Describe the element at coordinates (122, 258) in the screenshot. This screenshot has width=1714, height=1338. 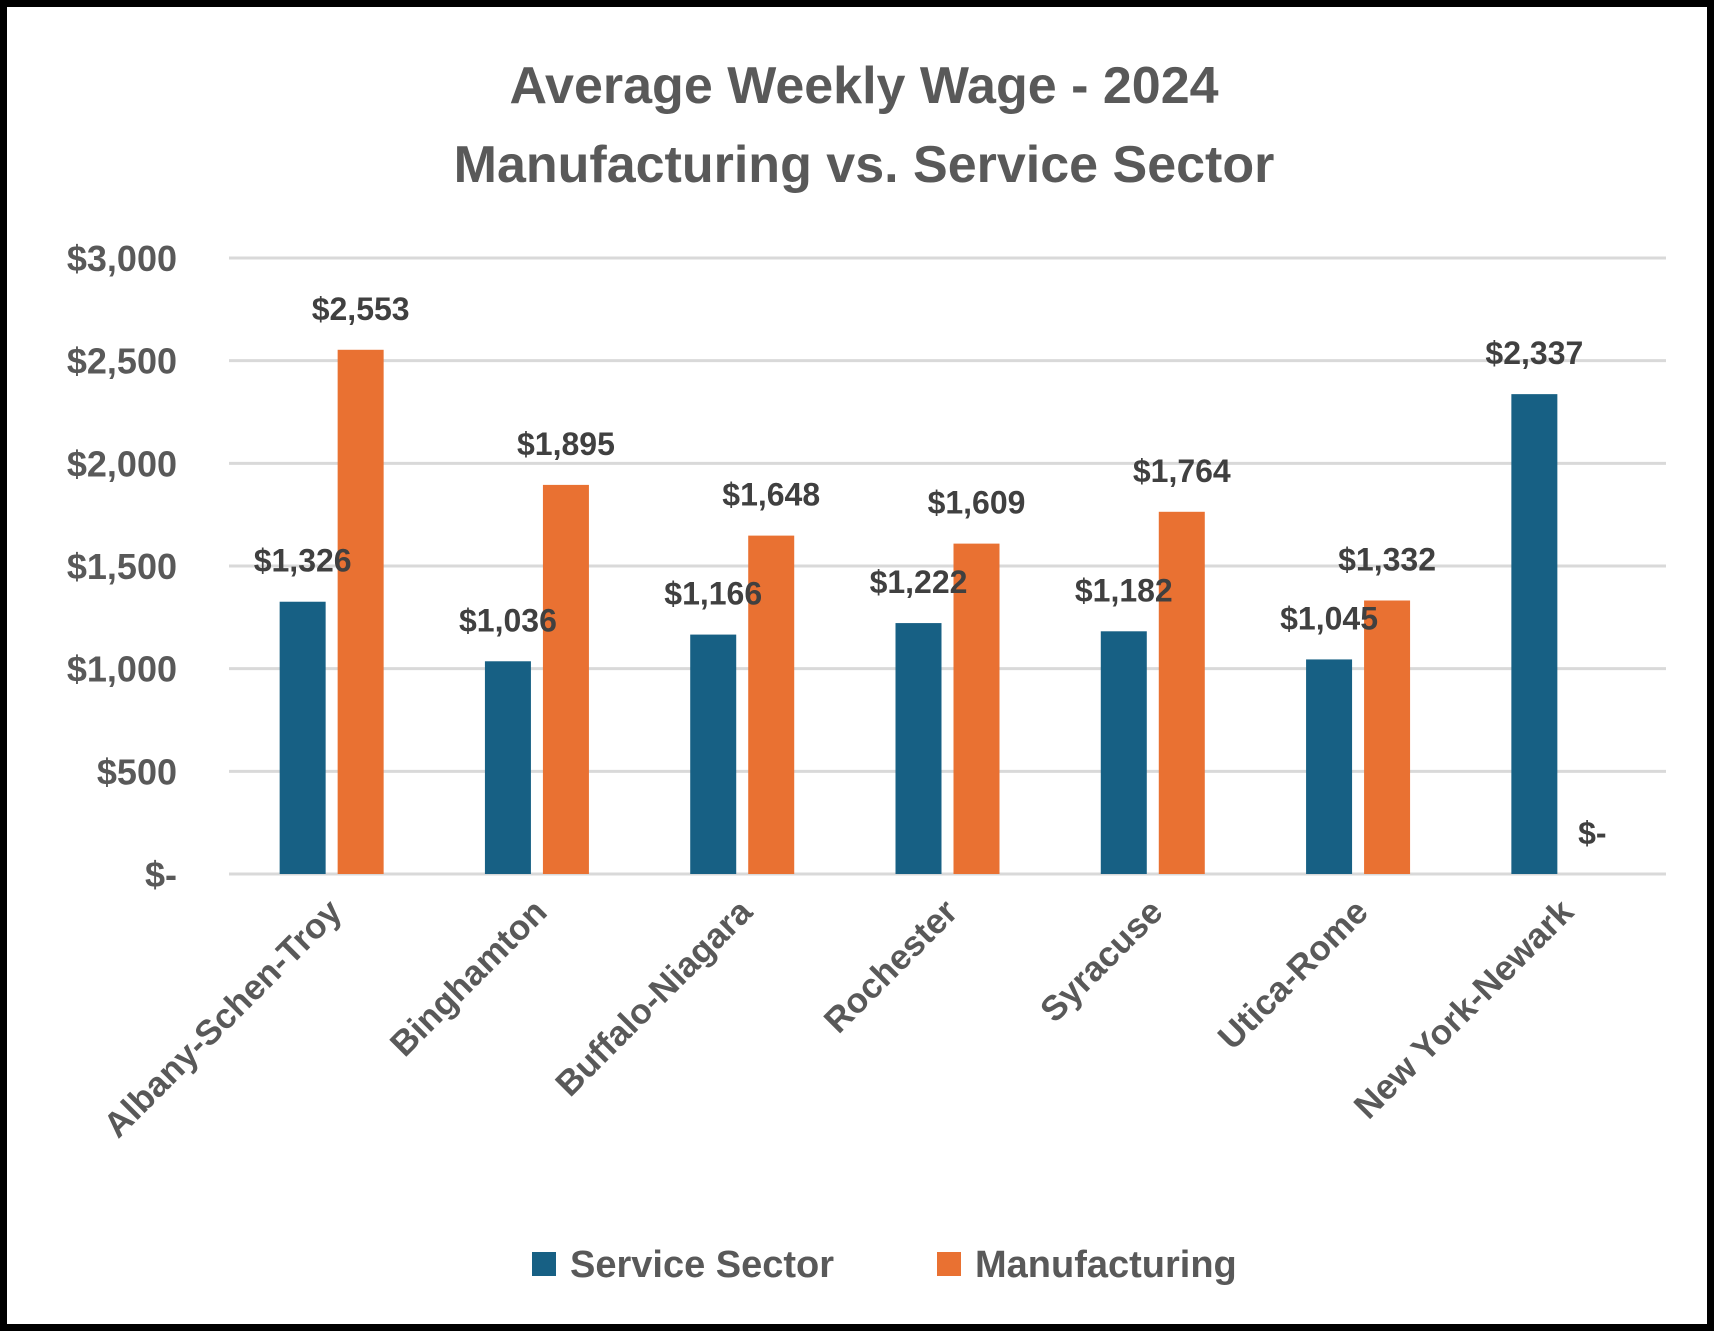
I see `y-tick-label: $3,000` at that location.